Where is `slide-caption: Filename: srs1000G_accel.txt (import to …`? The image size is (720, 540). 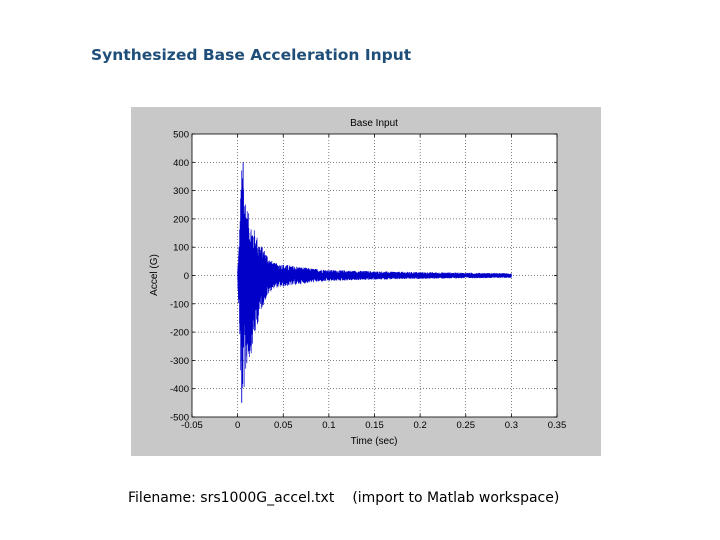
slide-caption: Filename: srs1000G_accel.txt (import to … is located at coordinates (343, 498).